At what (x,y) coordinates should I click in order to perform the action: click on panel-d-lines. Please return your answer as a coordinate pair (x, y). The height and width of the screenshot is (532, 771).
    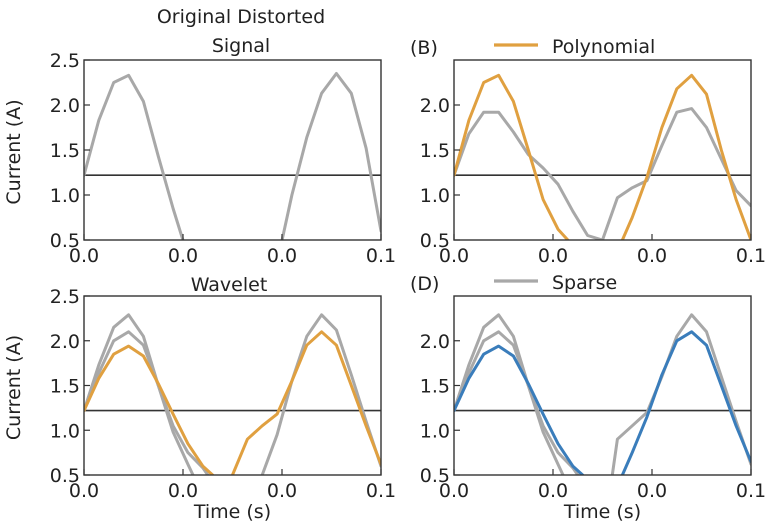
    Looking at the image, I should click on (602, 394).